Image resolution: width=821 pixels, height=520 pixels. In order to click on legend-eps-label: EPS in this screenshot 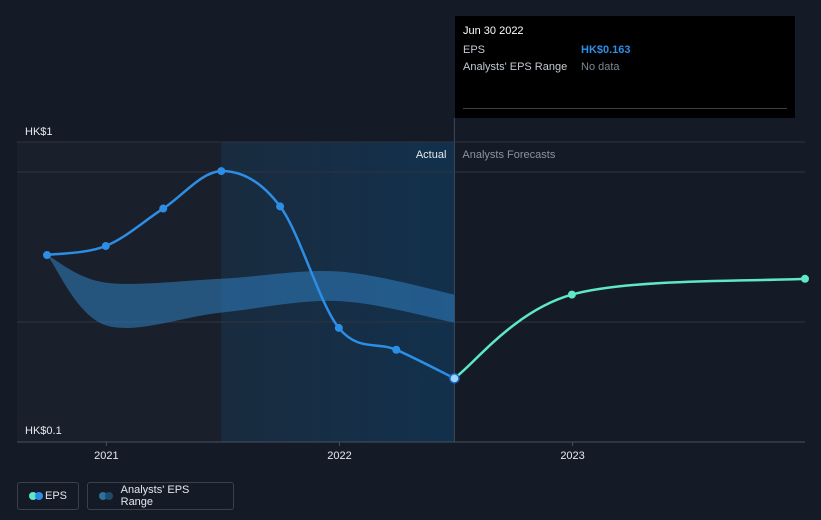, I will do `click(55, 496)`.